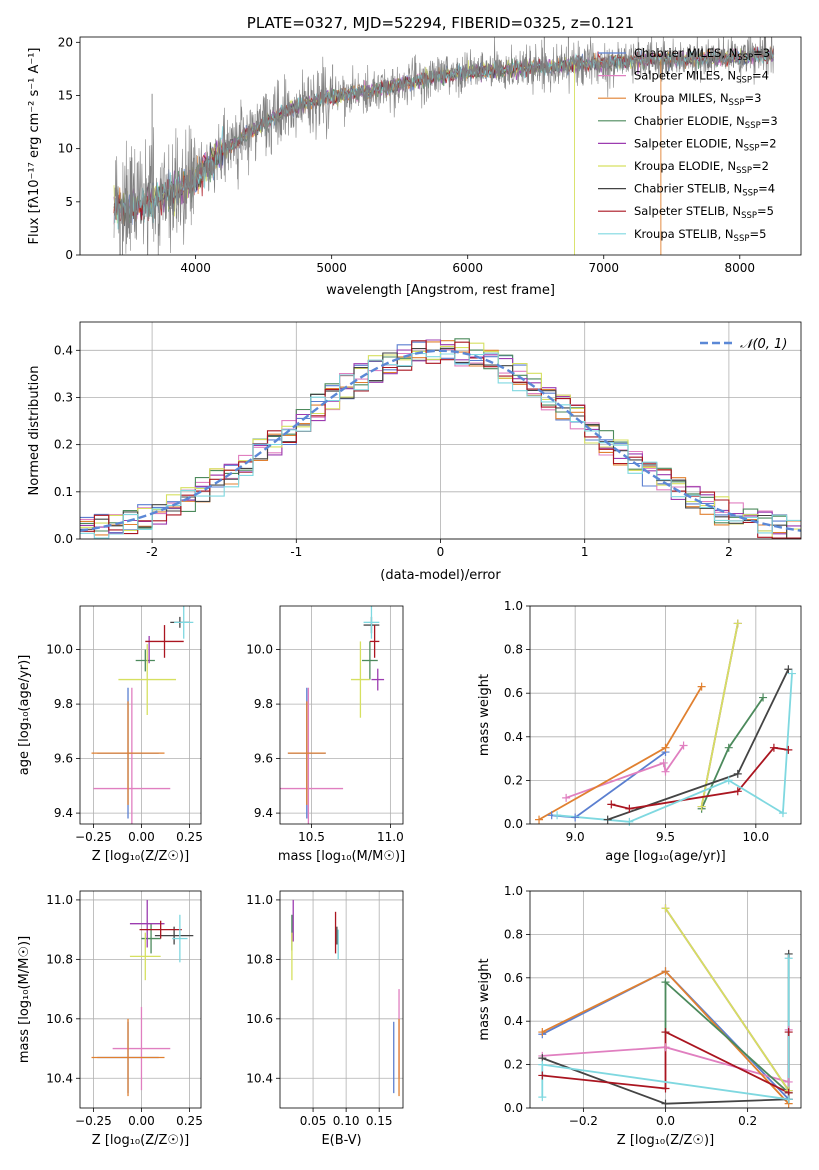 This screenshot has height=1170, width=819. Describe the element at coordinates (665, 837) in the screenshot. I see `x-tick-label: 9.5` at that location.